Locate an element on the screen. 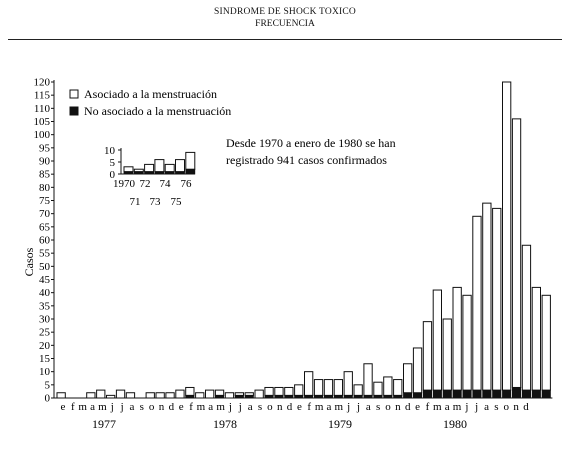 Image resolution: width=570 pixels, height=449 pixels. legend-label-not-associated: No asociado a la menstruación is located at coordinates (157, 111).